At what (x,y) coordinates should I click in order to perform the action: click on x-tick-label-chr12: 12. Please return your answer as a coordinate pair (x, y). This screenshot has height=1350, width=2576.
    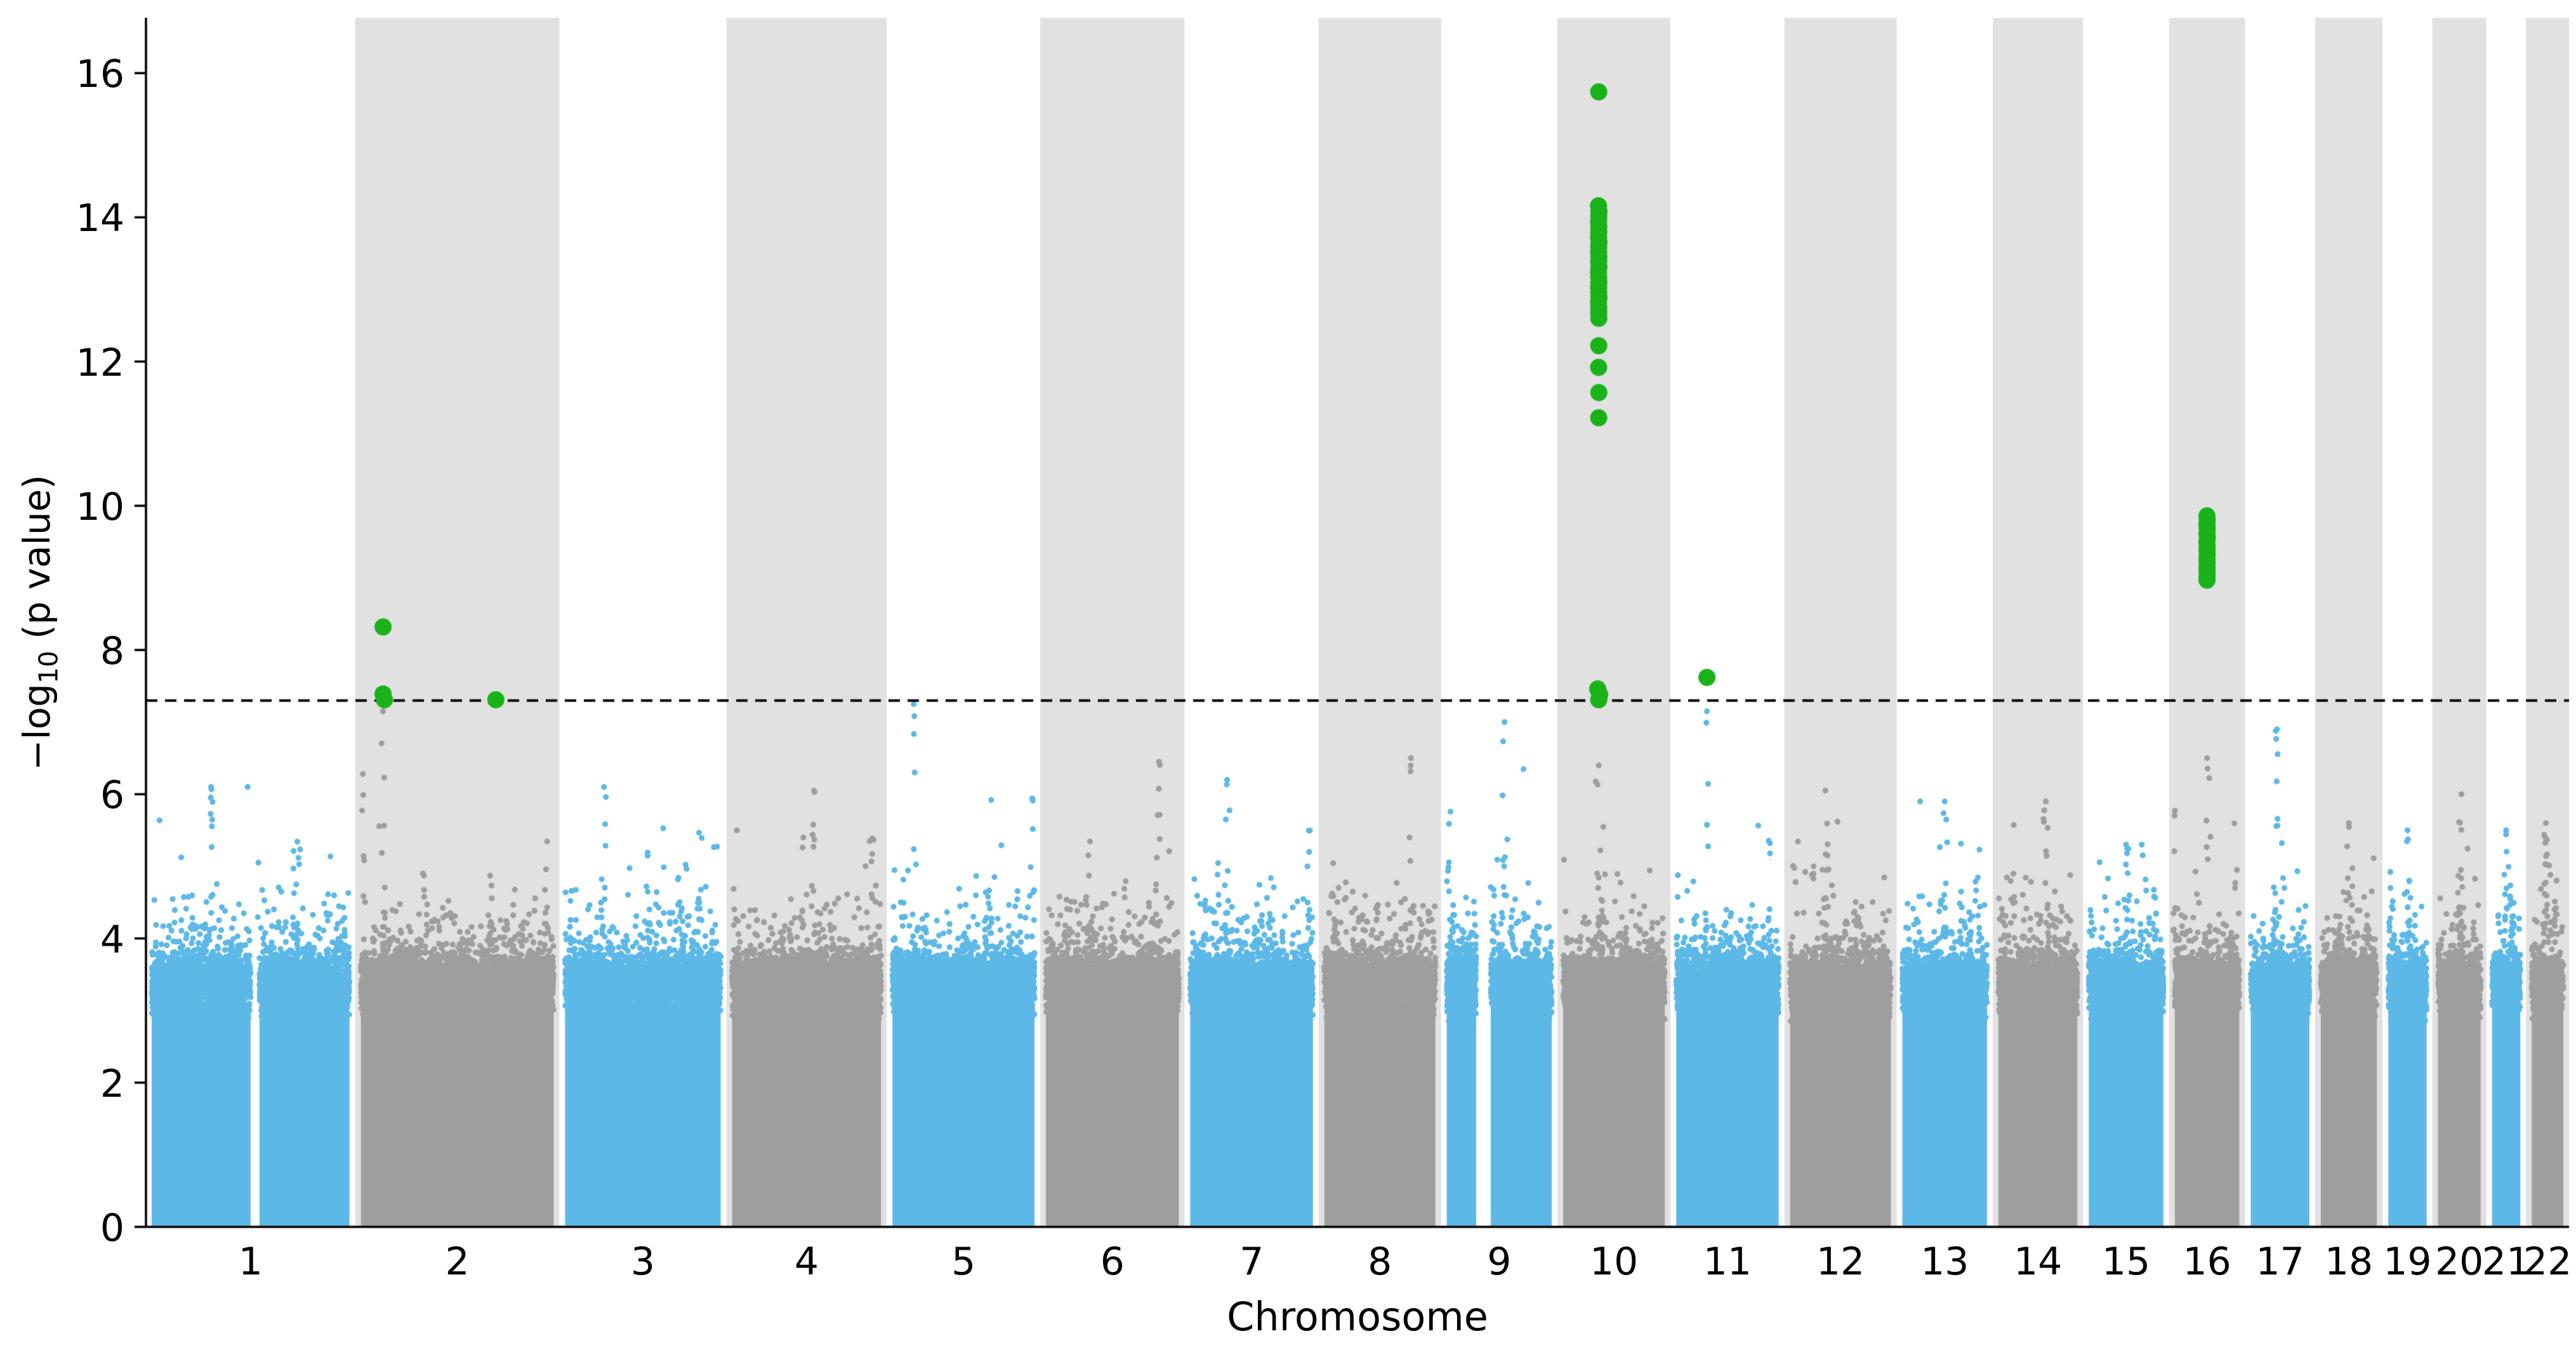
    Looking at the image, I should click on (1841, 1262).